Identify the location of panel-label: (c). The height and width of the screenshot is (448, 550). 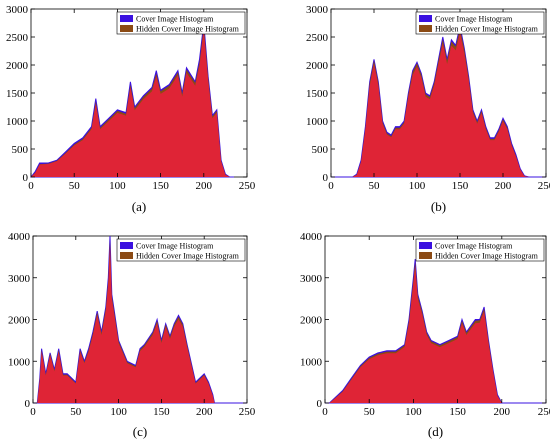
(140, 431).